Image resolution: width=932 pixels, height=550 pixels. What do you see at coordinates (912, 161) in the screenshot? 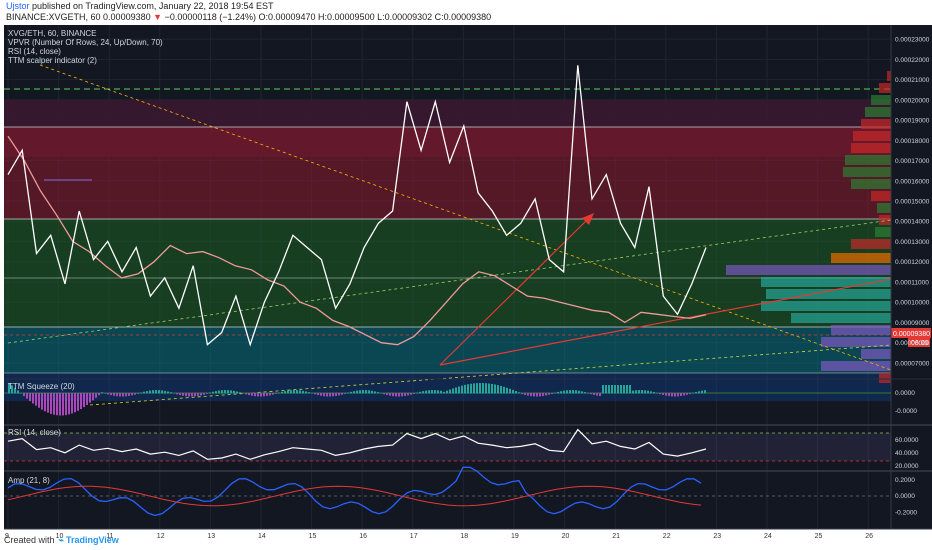
I see `y-tick-label: 0.00017000` at bounding box center [912, 161].